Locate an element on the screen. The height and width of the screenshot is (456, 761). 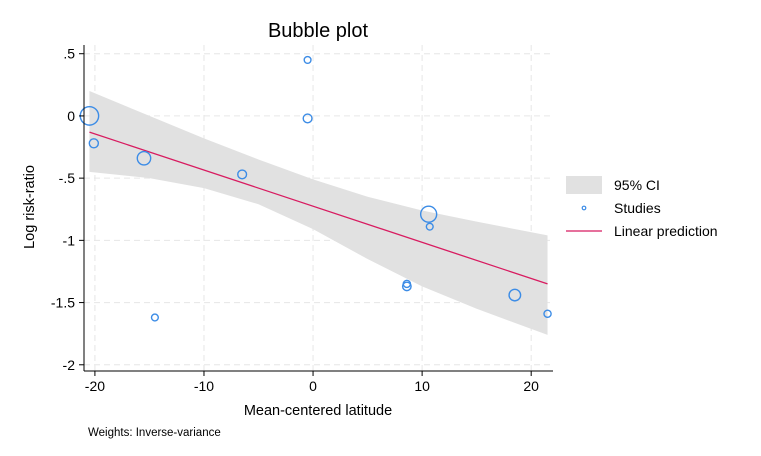
x-tick-label-3: 10 is located at coordinates (422, 386).